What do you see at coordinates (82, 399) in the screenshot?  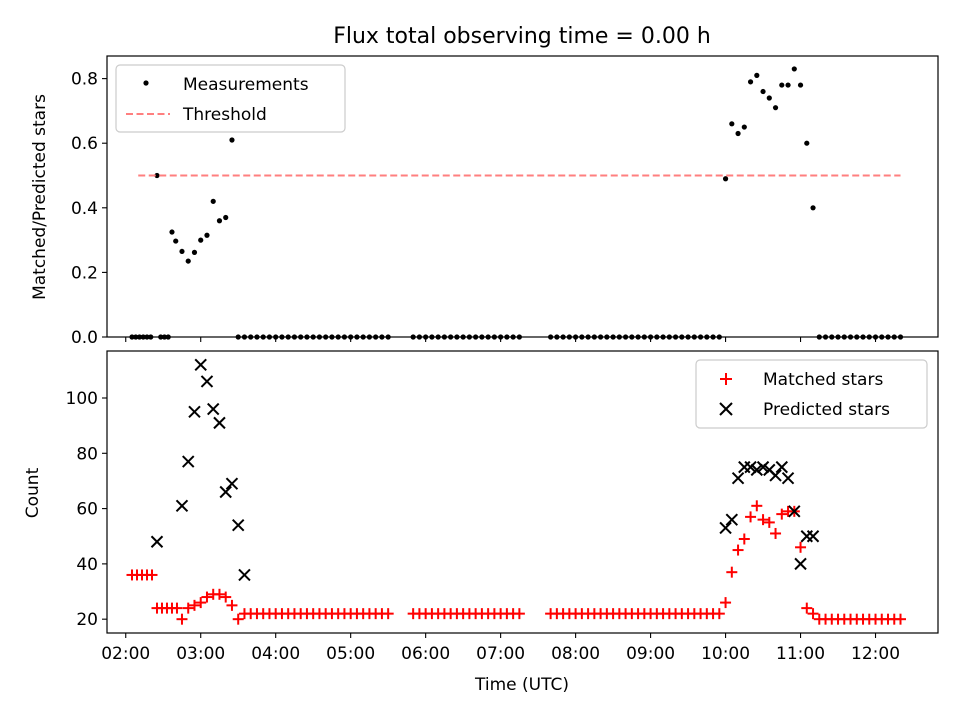 I see `y-tick-label: 100` at bounding box center [82, 399].